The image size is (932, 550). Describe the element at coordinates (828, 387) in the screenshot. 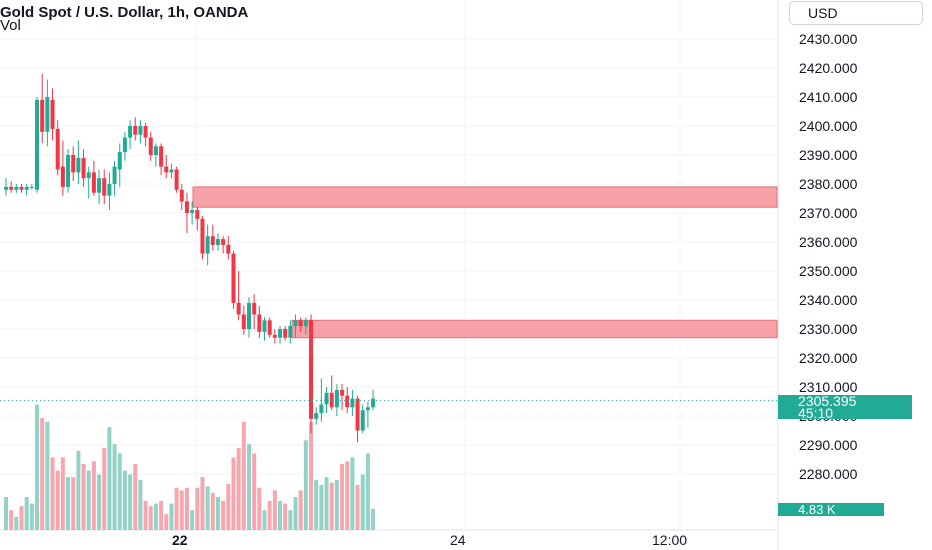

I see `y-tick-label: 2310.000` at that location.